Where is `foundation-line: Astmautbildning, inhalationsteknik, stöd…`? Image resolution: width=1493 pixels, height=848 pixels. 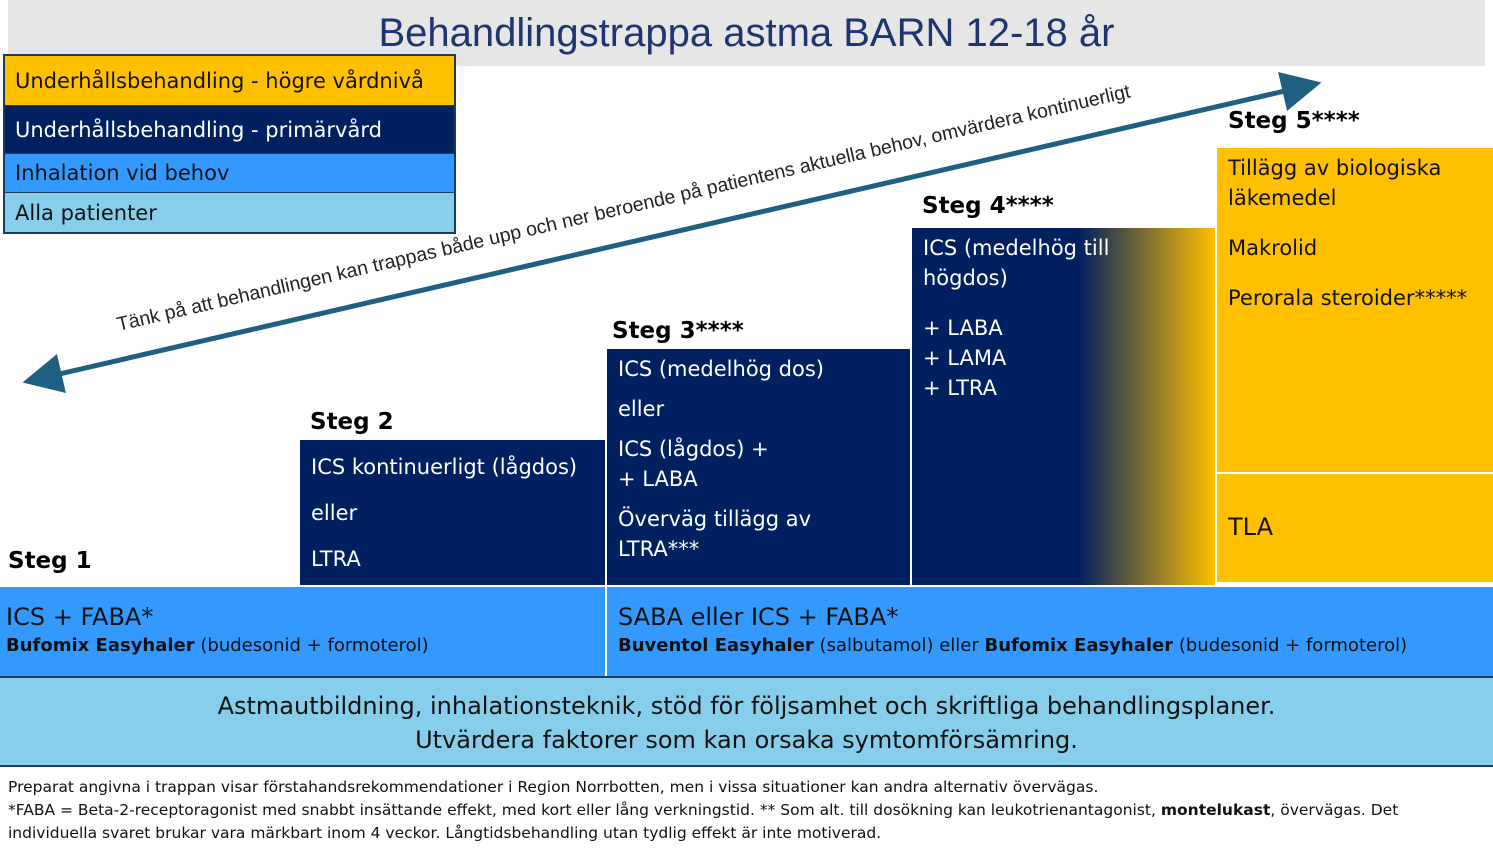
foundation-line: Astmautbildning, inhalationsteknik, stöd… is located at coordinates (746, 706).